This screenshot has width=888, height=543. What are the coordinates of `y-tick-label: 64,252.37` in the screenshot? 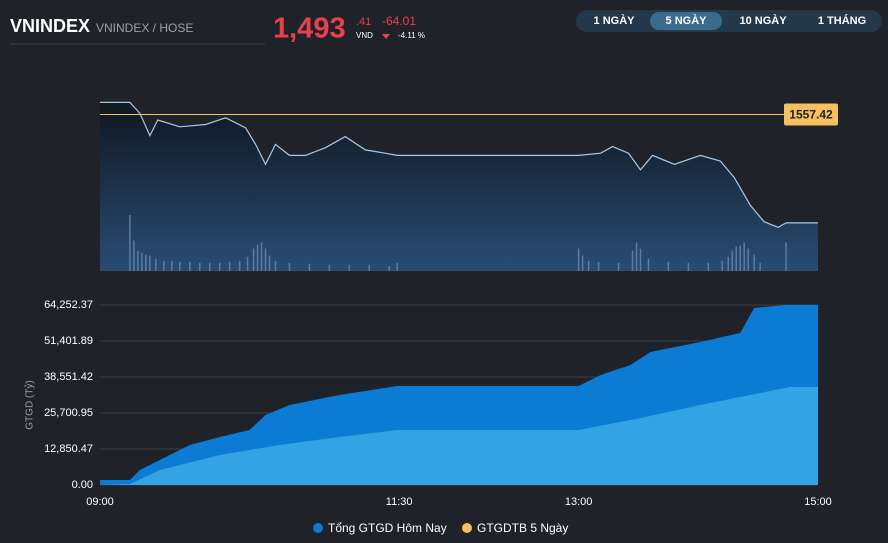 It's located at (68, 305).